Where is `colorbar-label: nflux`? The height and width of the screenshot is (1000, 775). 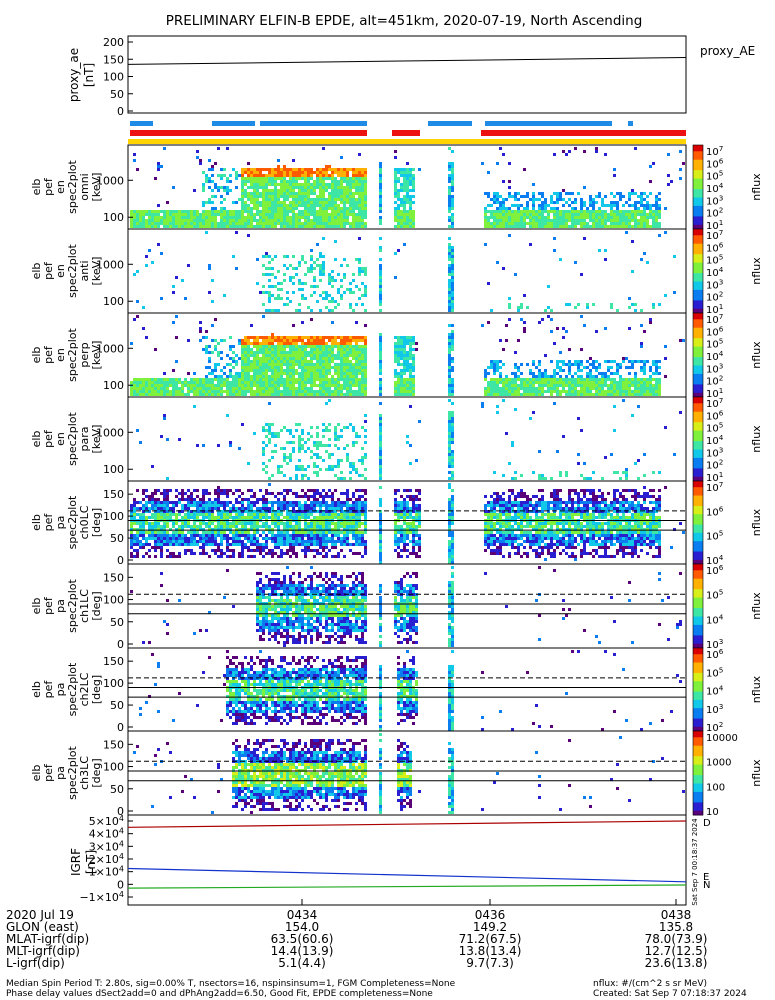
colorbar-label: nflux is located at coordinates (756, 271).